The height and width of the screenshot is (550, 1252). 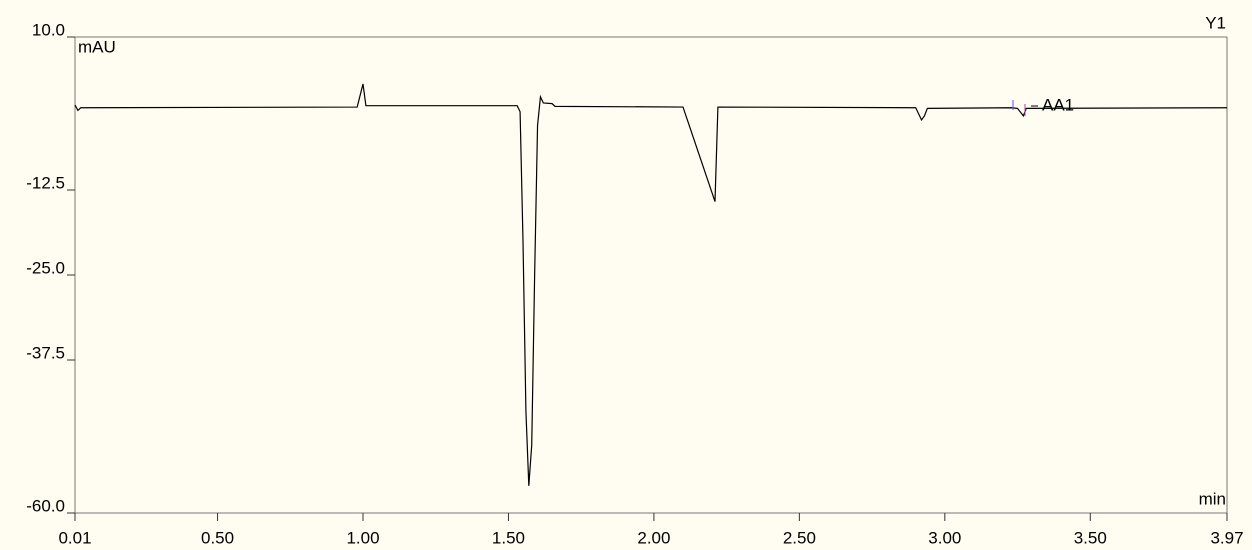 I want to click on peak-label: AA1, so click(x=1058, y=104).